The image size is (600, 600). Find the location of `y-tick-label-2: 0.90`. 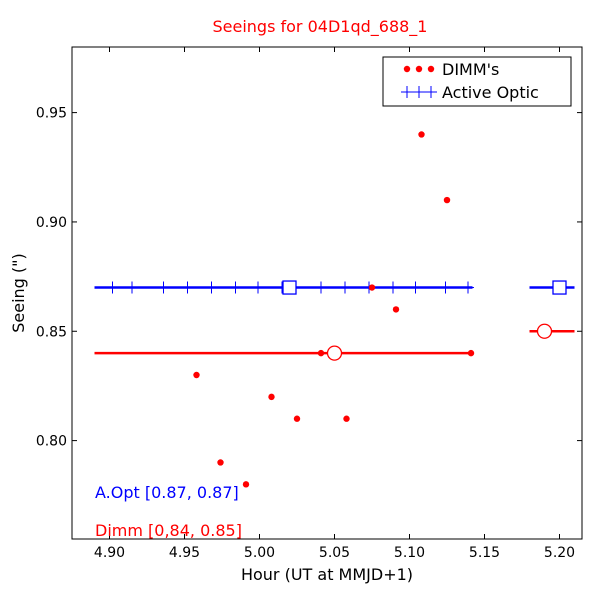

y-tick-label-2: 0.90 is located at coordinates (51, 223).